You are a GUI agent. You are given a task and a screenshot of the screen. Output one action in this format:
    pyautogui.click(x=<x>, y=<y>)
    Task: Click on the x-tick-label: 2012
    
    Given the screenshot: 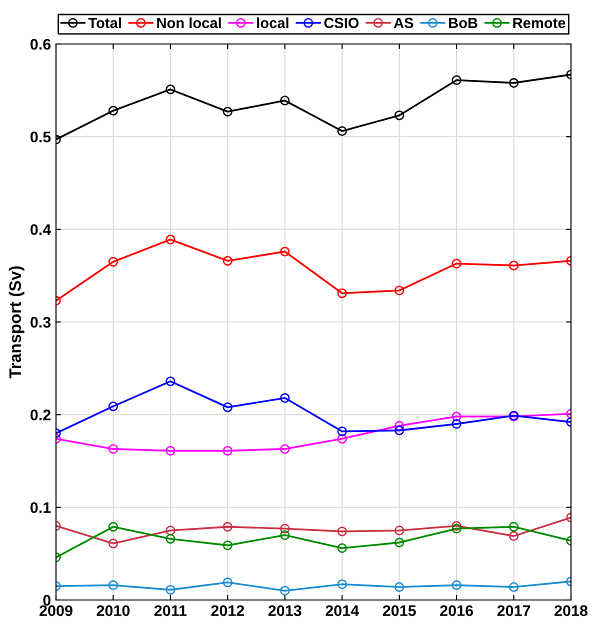 What is the action you would take?
    pyautogui.click(x=227, y=610)
    